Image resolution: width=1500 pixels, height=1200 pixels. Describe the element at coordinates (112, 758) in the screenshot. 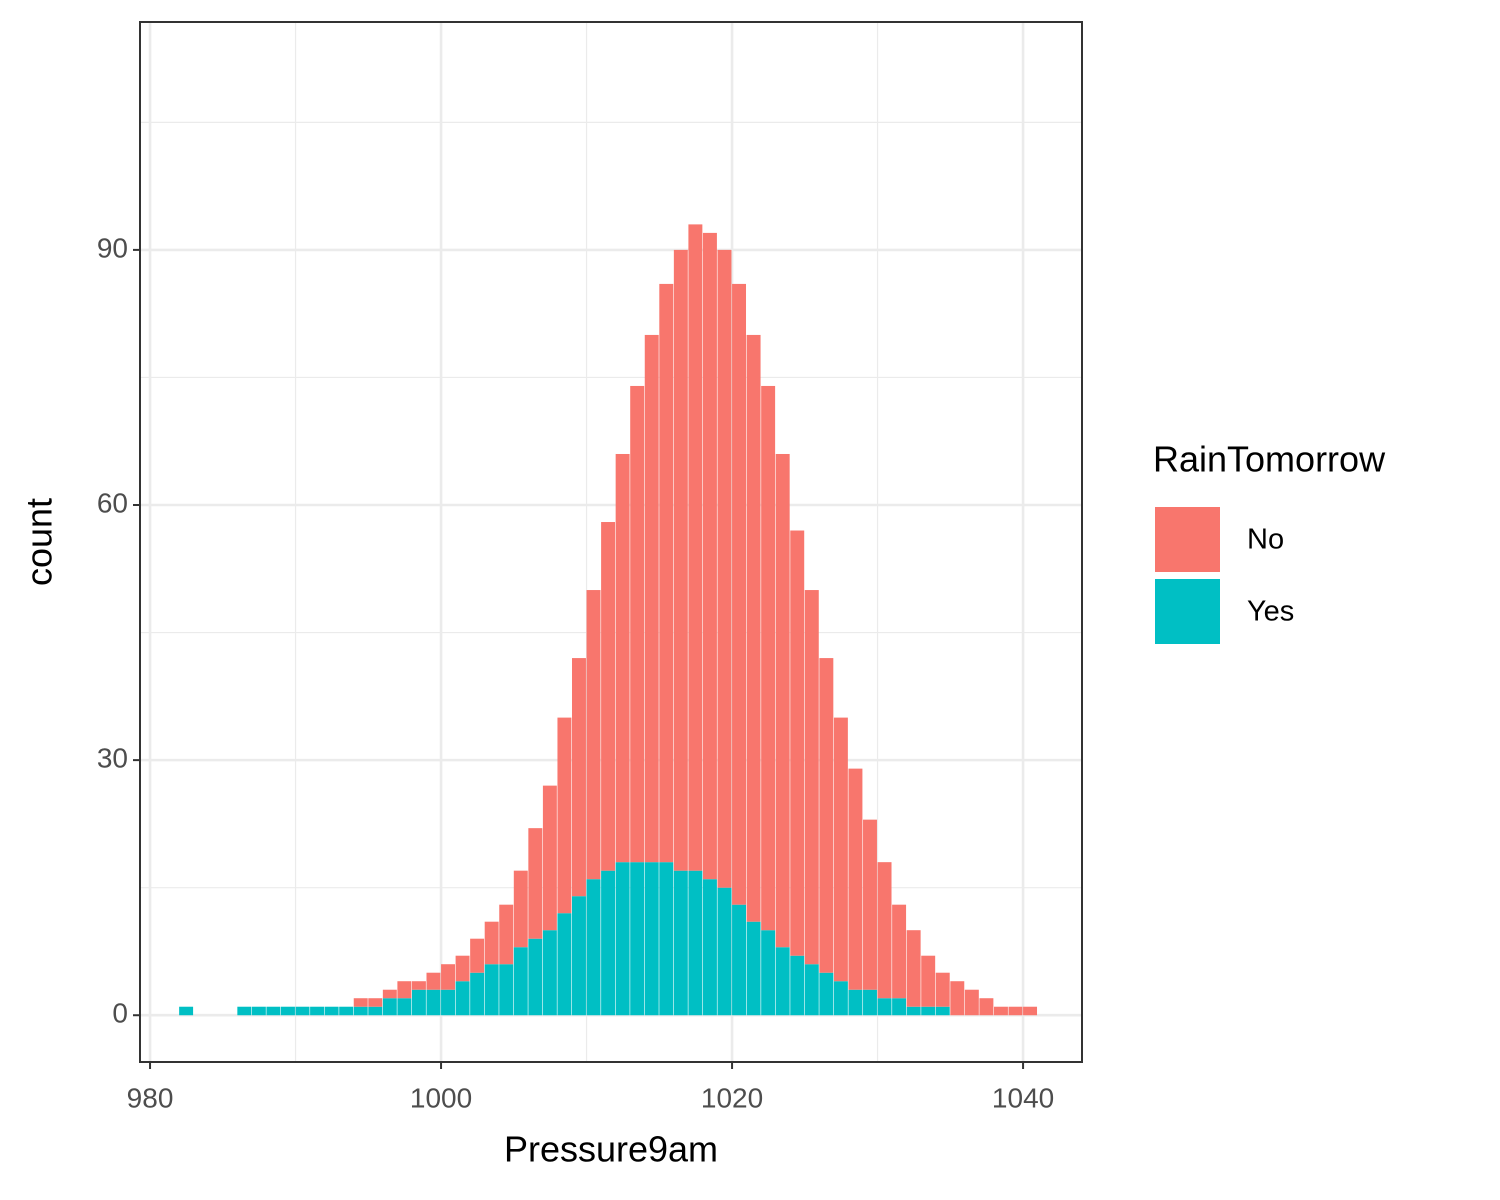

I see `y-tick-label: 30` at that location.